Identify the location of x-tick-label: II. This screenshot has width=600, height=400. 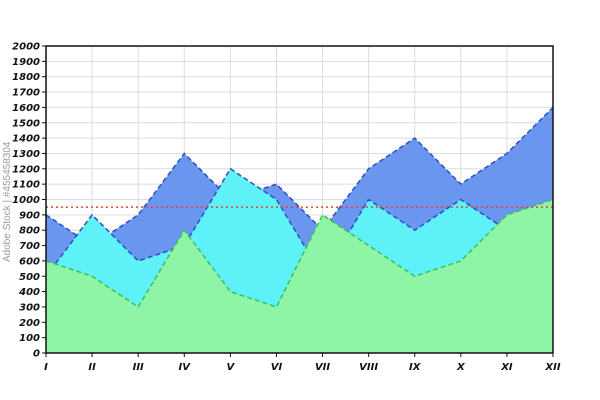
(92, 367).